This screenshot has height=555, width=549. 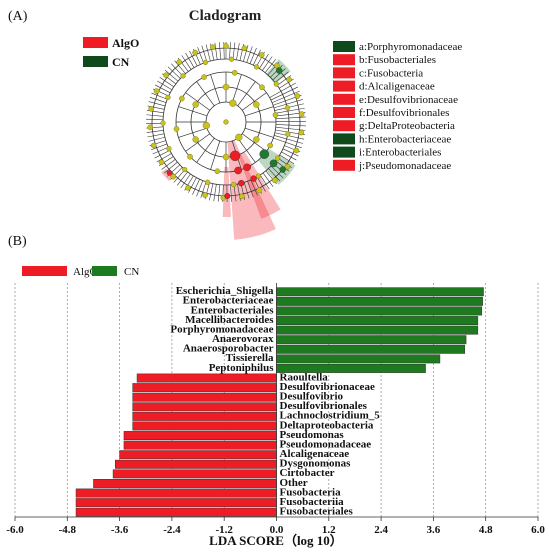 I want to click on lda-legend: AlgO CN, so click(x=80, y=272).